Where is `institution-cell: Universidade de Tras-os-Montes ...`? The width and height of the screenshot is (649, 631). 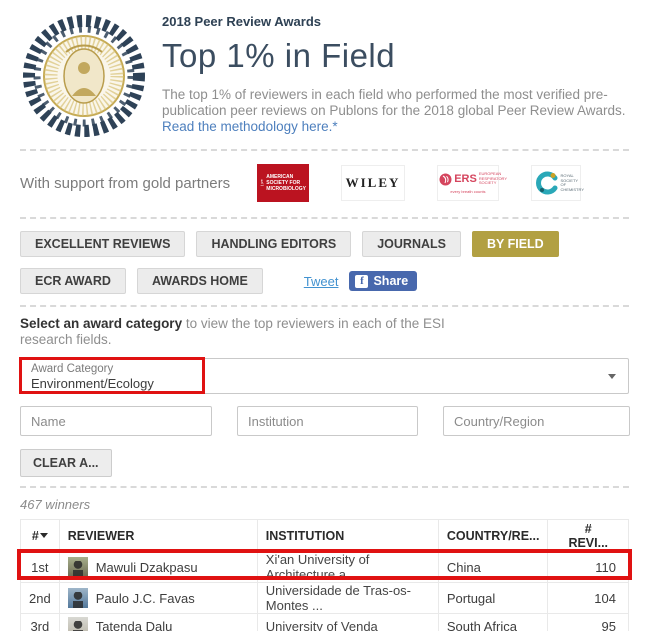 institution-cell: Universidade de Tras-os-Montes ... is located at coordinates (347, 598).